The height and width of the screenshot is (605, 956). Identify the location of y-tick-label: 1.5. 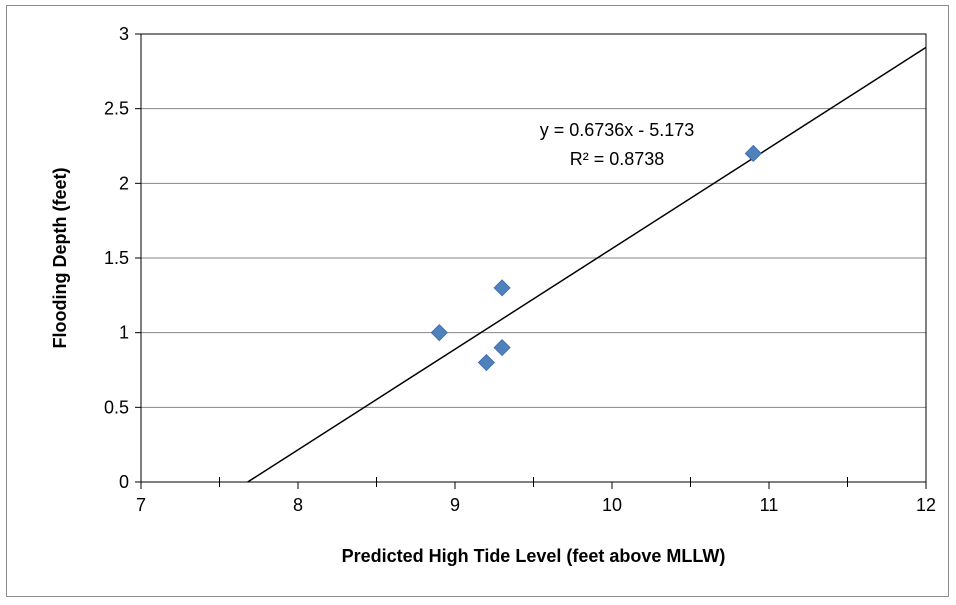
(116, 258).